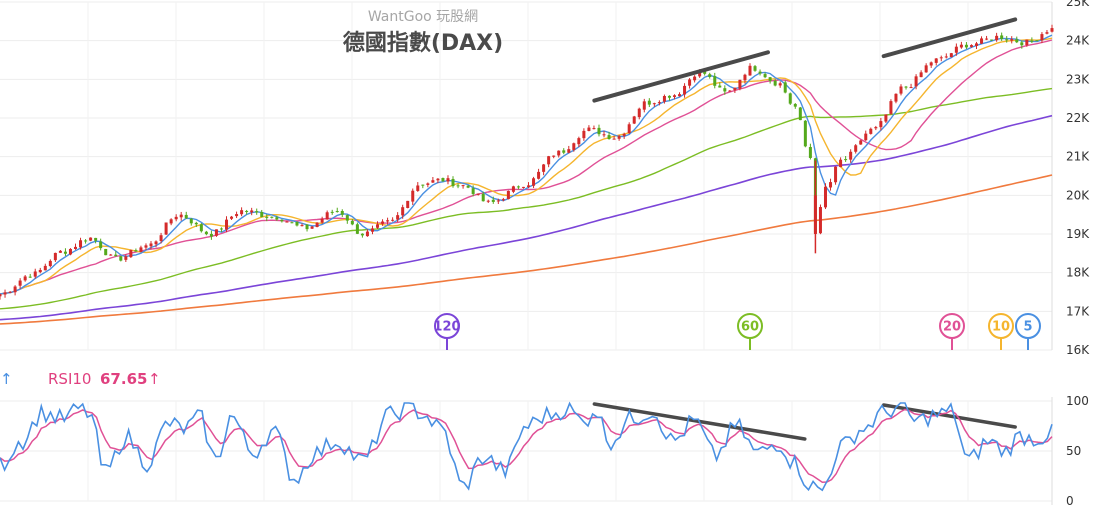 Image resolution: width=1093 pixels, height=512 pixels. I want to click on rsi-y-tick-label: 50, so click(1073, 451).